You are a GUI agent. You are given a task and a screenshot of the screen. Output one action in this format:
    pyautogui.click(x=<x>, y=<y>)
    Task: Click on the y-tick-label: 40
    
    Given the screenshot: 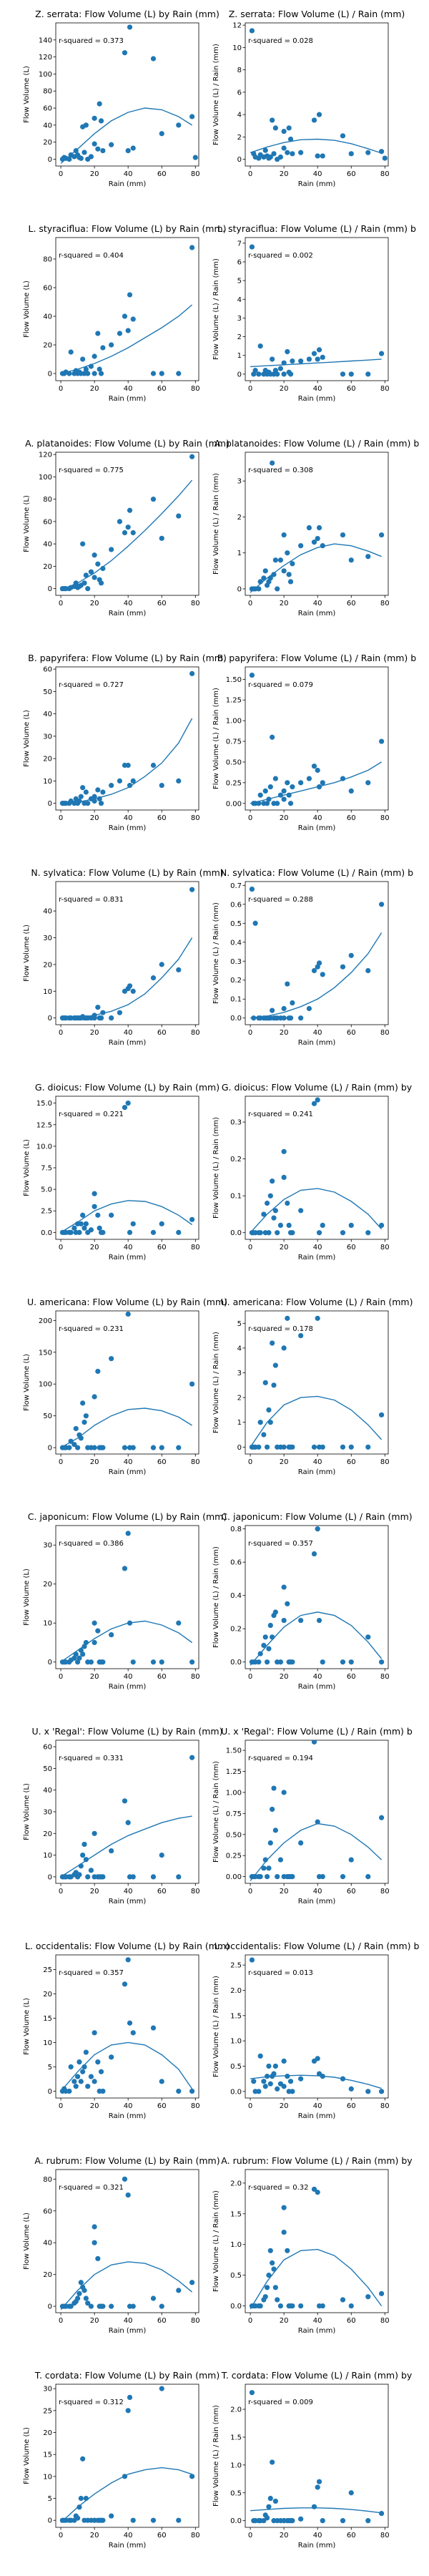 What is the action you would take?
    pyautogui.click(x=47, y=1791)
    